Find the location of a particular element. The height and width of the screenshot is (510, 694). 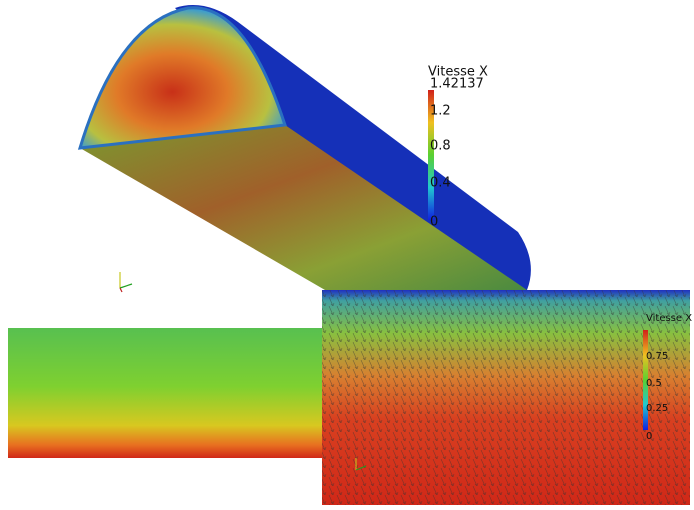

section-face is located at coordinates (182, 78).